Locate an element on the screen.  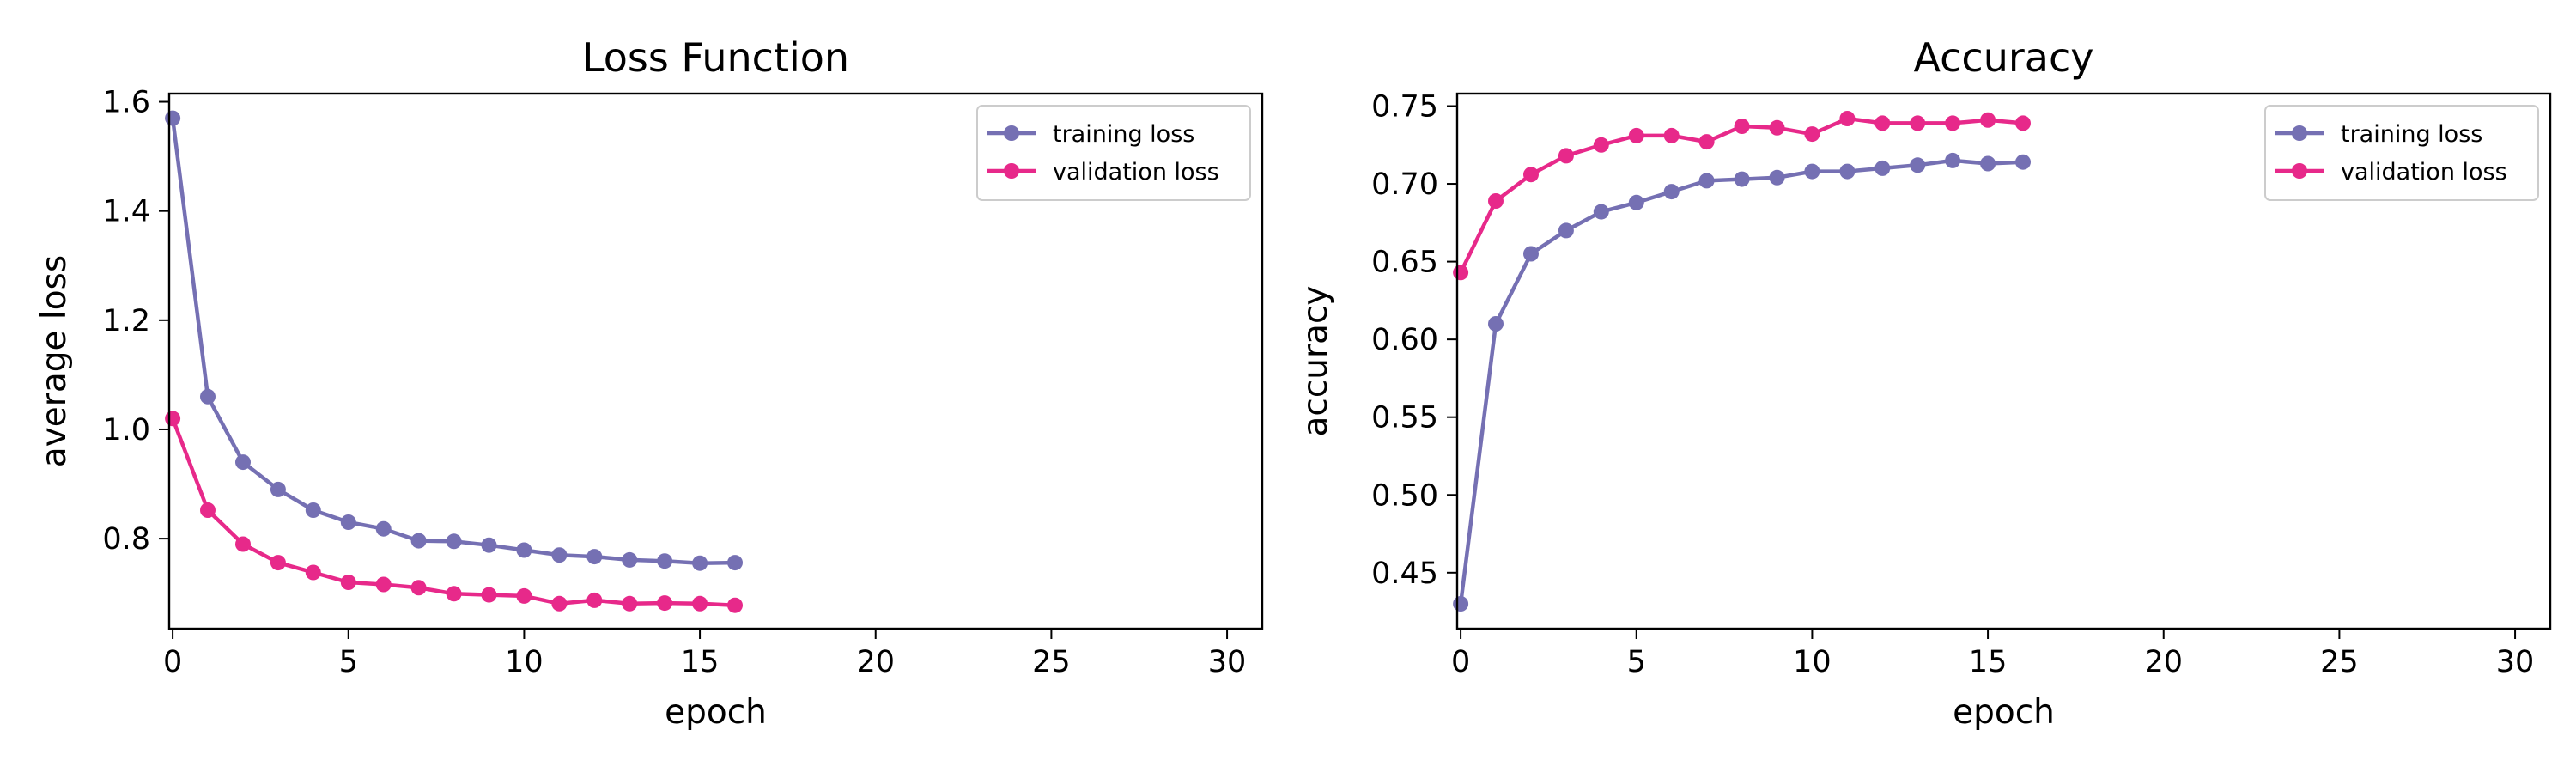
y-tick-label: 0.55 is located at coordinates (1404, 418).